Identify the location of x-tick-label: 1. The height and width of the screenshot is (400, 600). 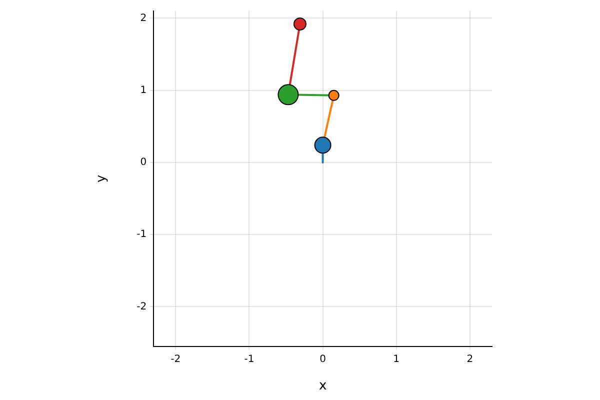
(396, 359).